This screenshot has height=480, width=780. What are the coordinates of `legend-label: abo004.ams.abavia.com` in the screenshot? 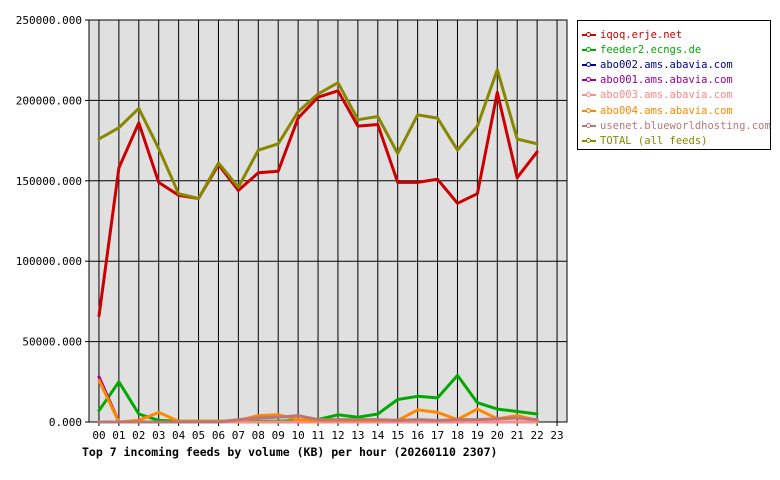 It's located at (666, 110).